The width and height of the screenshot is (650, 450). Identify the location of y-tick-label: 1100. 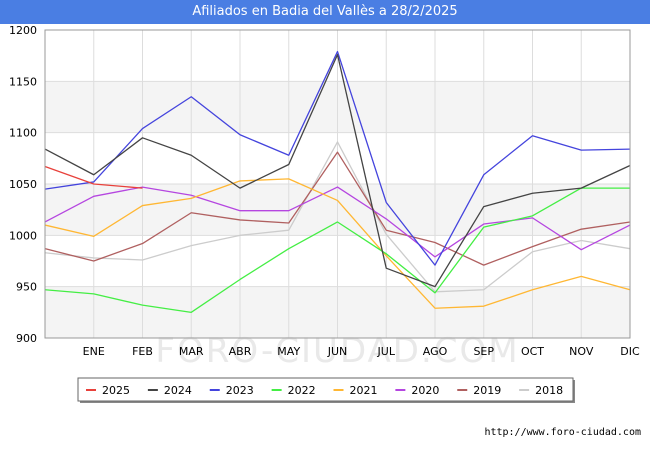
(23, 133).